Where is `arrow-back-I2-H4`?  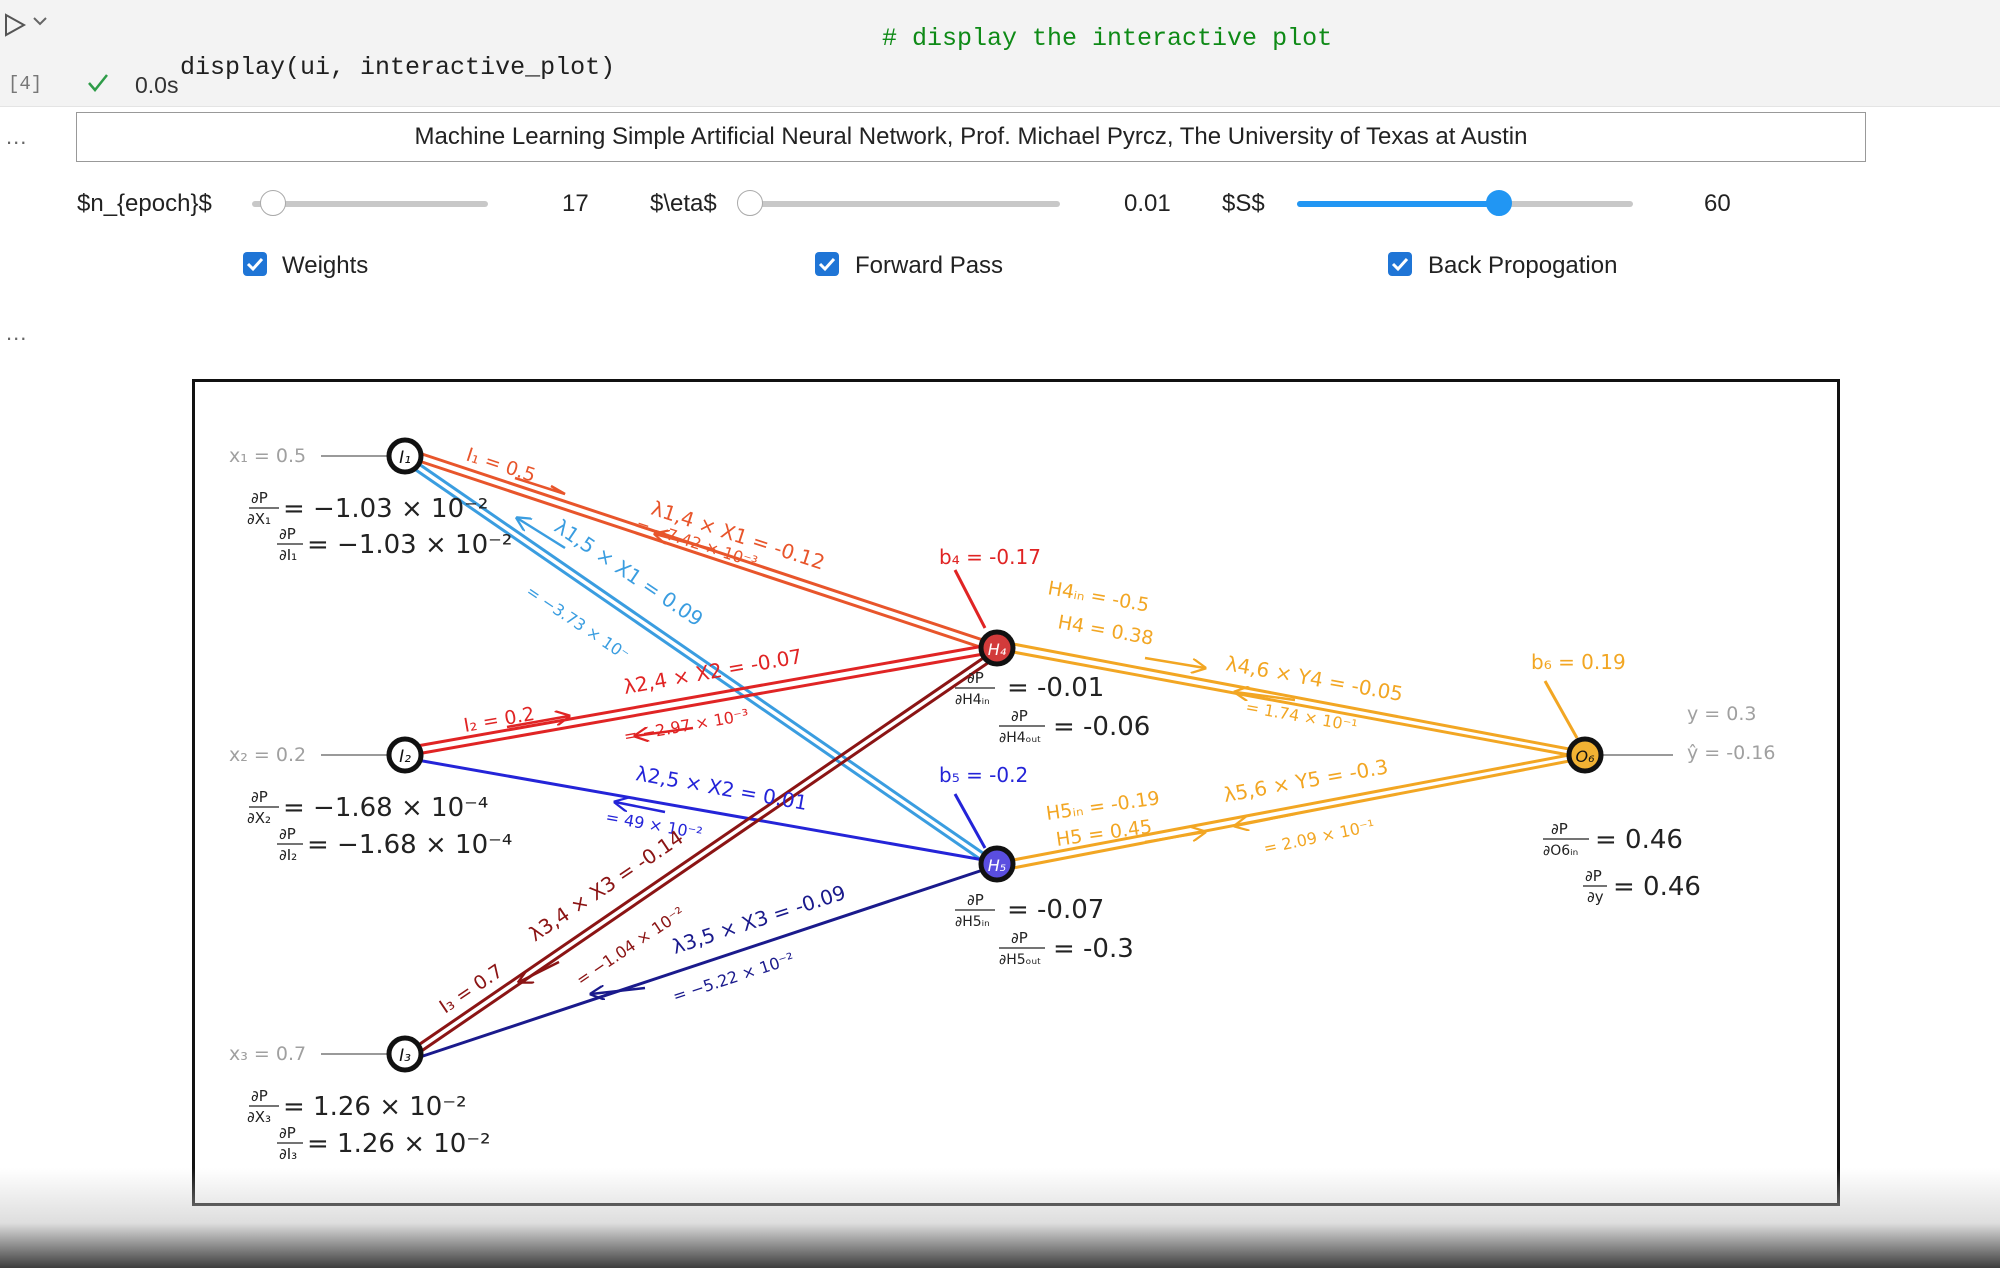 arrow-back-I2-H4 is located at coordinates (664, 732).